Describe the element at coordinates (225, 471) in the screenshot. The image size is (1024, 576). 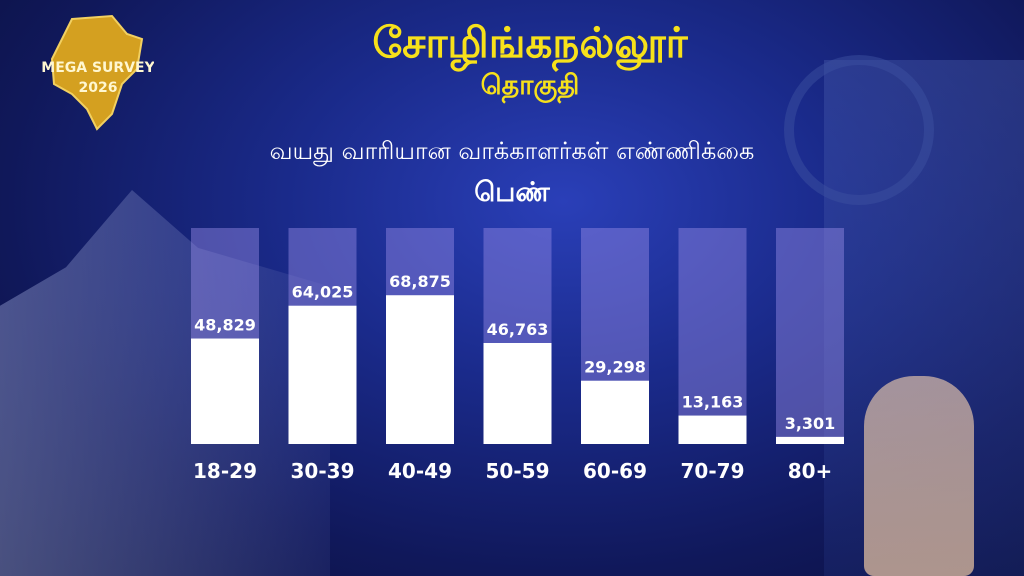
I see `x-tick-18-29: 18-29` at that location.